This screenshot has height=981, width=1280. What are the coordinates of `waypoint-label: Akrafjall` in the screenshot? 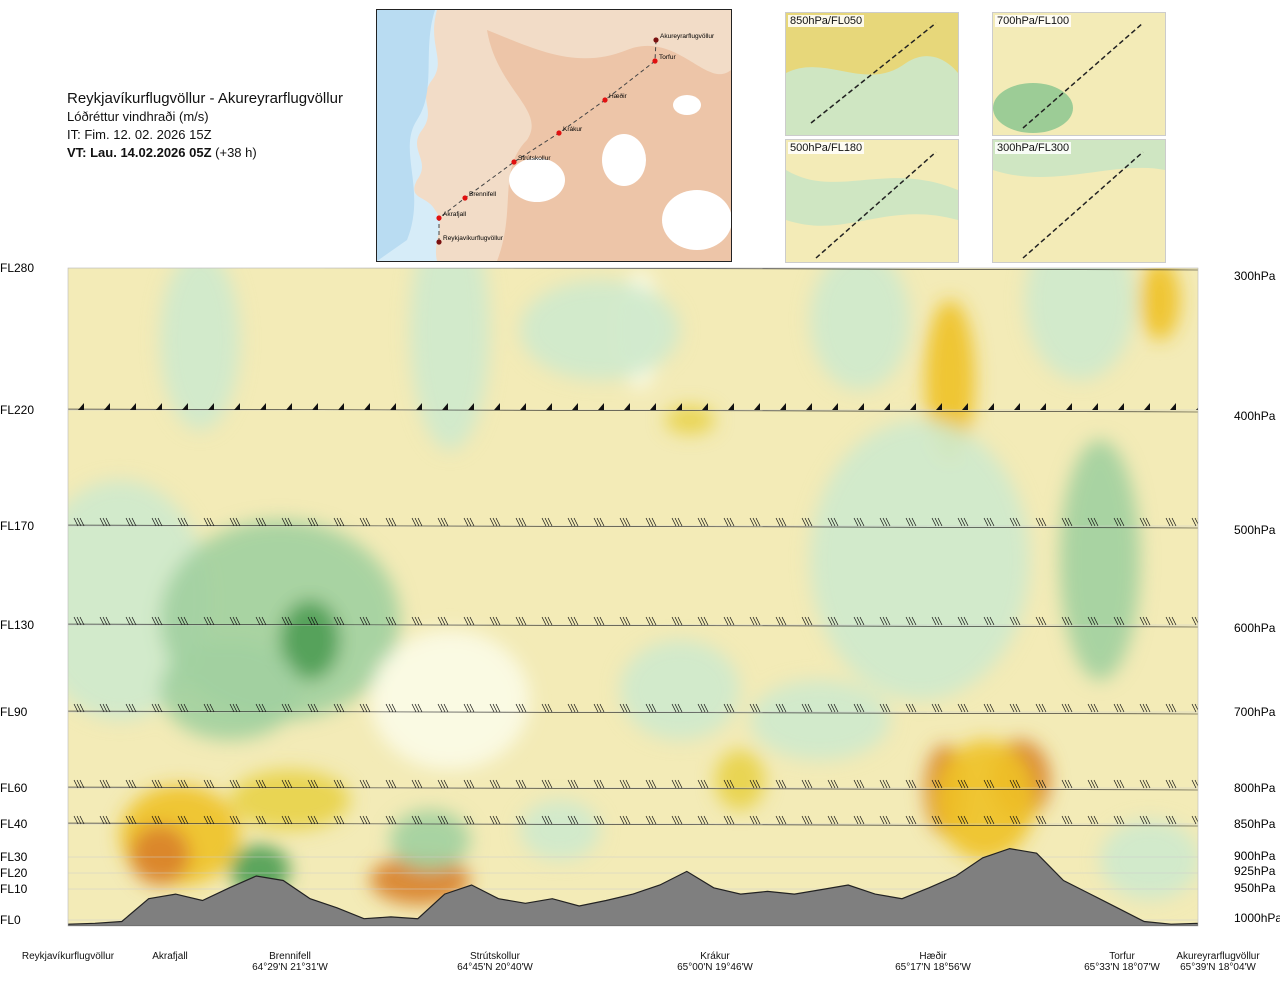 It's located at (455, 214).